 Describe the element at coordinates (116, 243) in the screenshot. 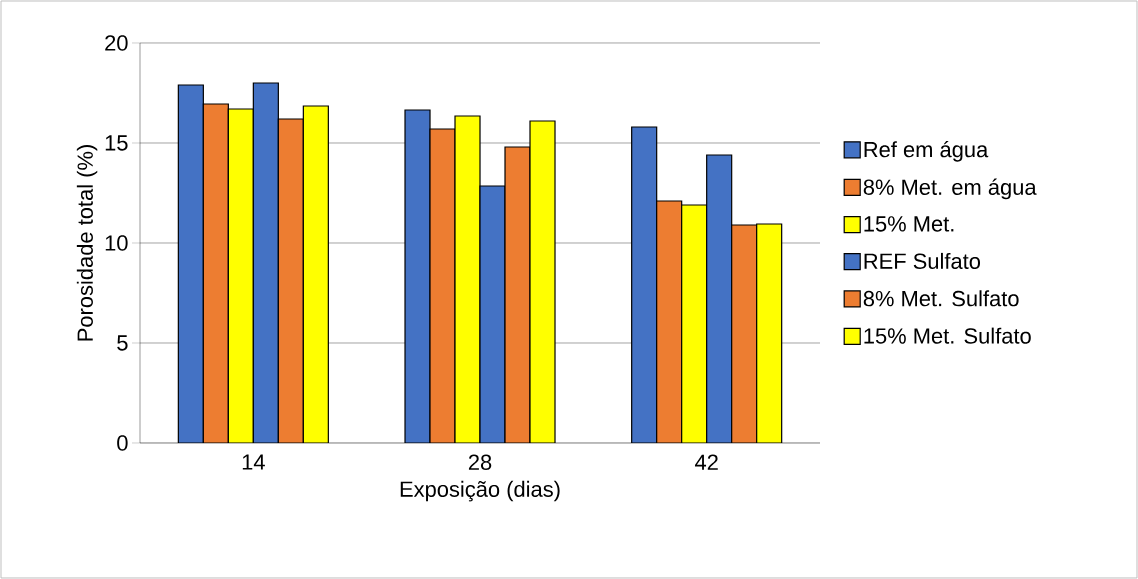

I see `y-tick-label: 10` at that location.